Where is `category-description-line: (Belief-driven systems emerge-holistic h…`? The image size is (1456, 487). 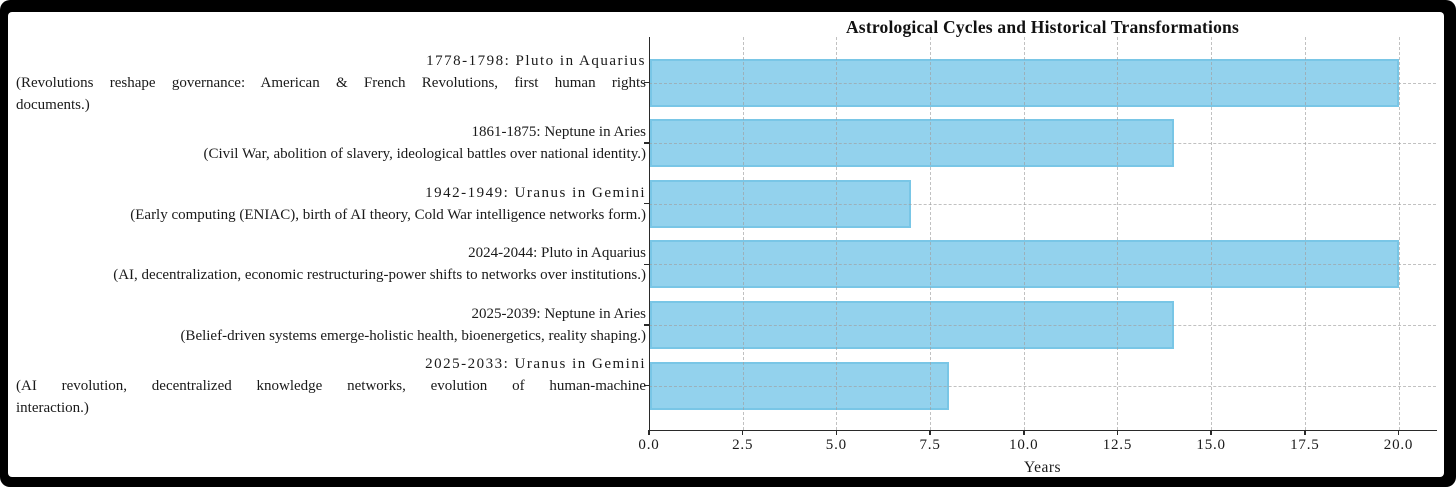 category-description-line: (Belief-driven systems emerge-holistic h… is located at coordinates (413, 335).